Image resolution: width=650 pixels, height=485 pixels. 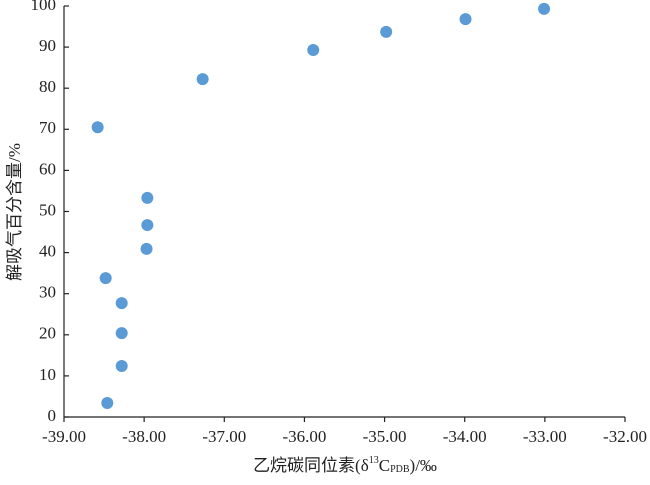 I want to click on x-tick-label: -32.00, so click(x=625, y=436).